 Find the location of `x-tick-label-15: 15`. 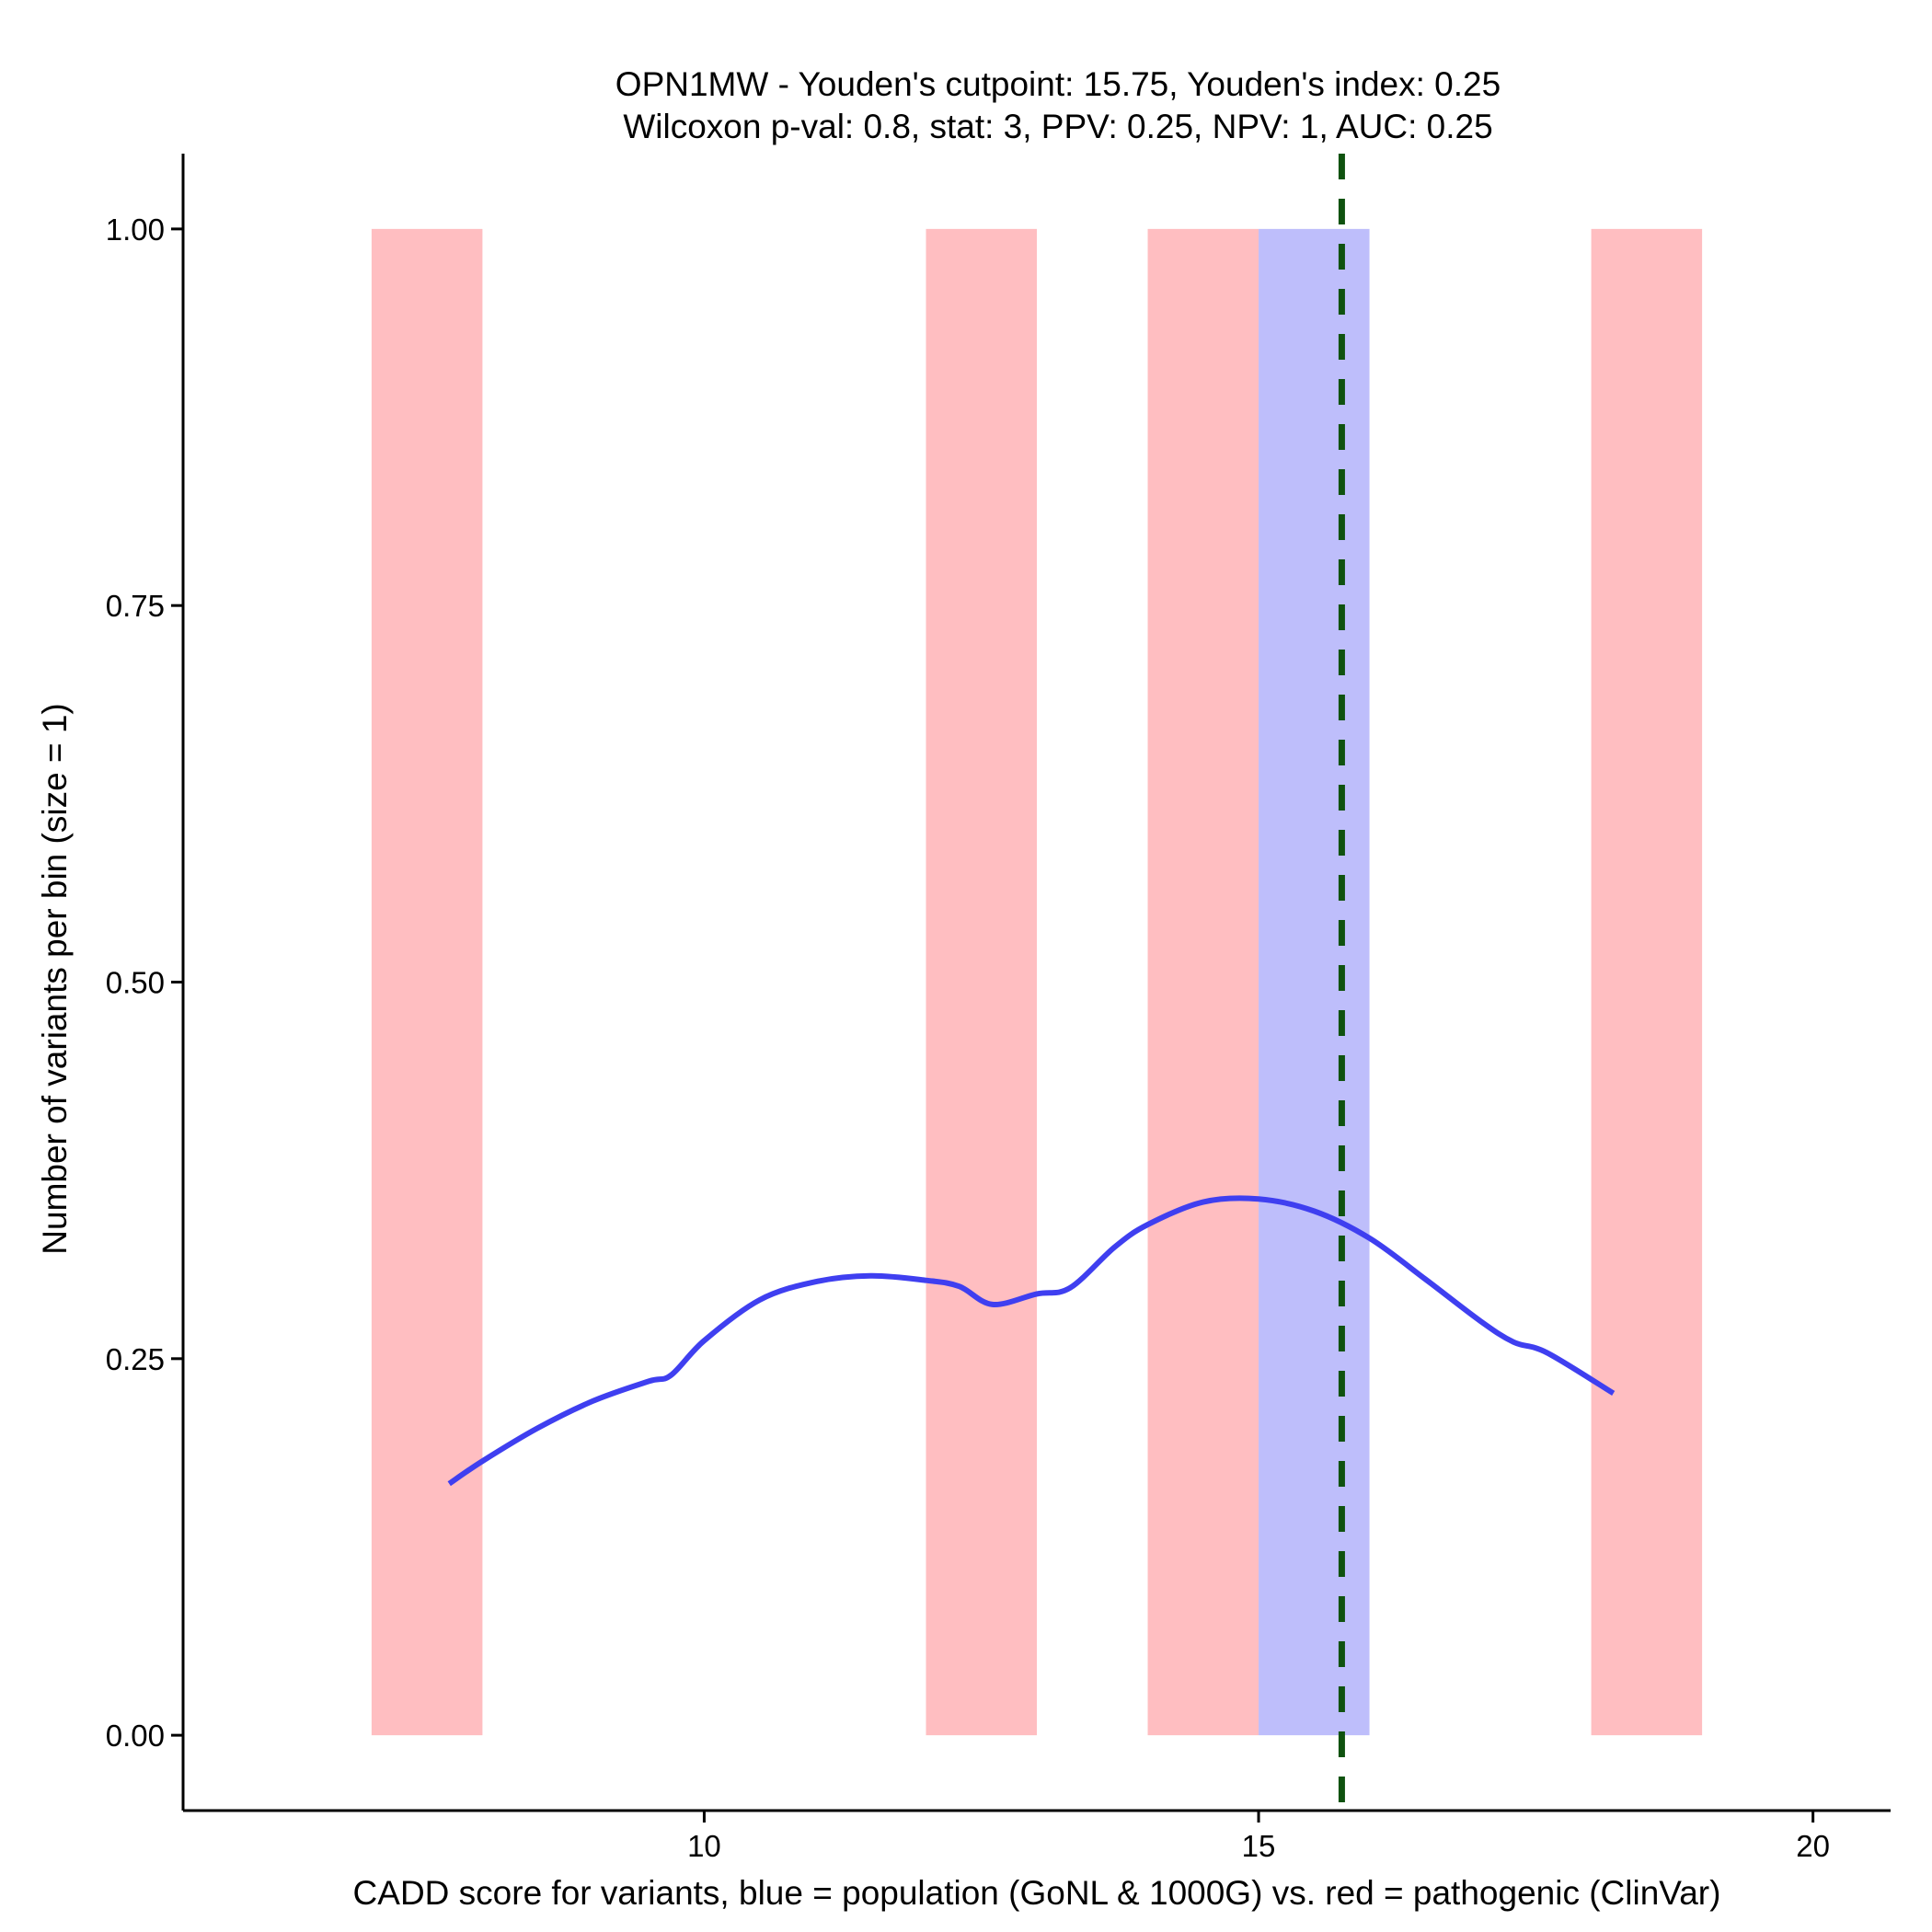

x-tick-label-15: 15 is located at coordinates (1259, 1846).